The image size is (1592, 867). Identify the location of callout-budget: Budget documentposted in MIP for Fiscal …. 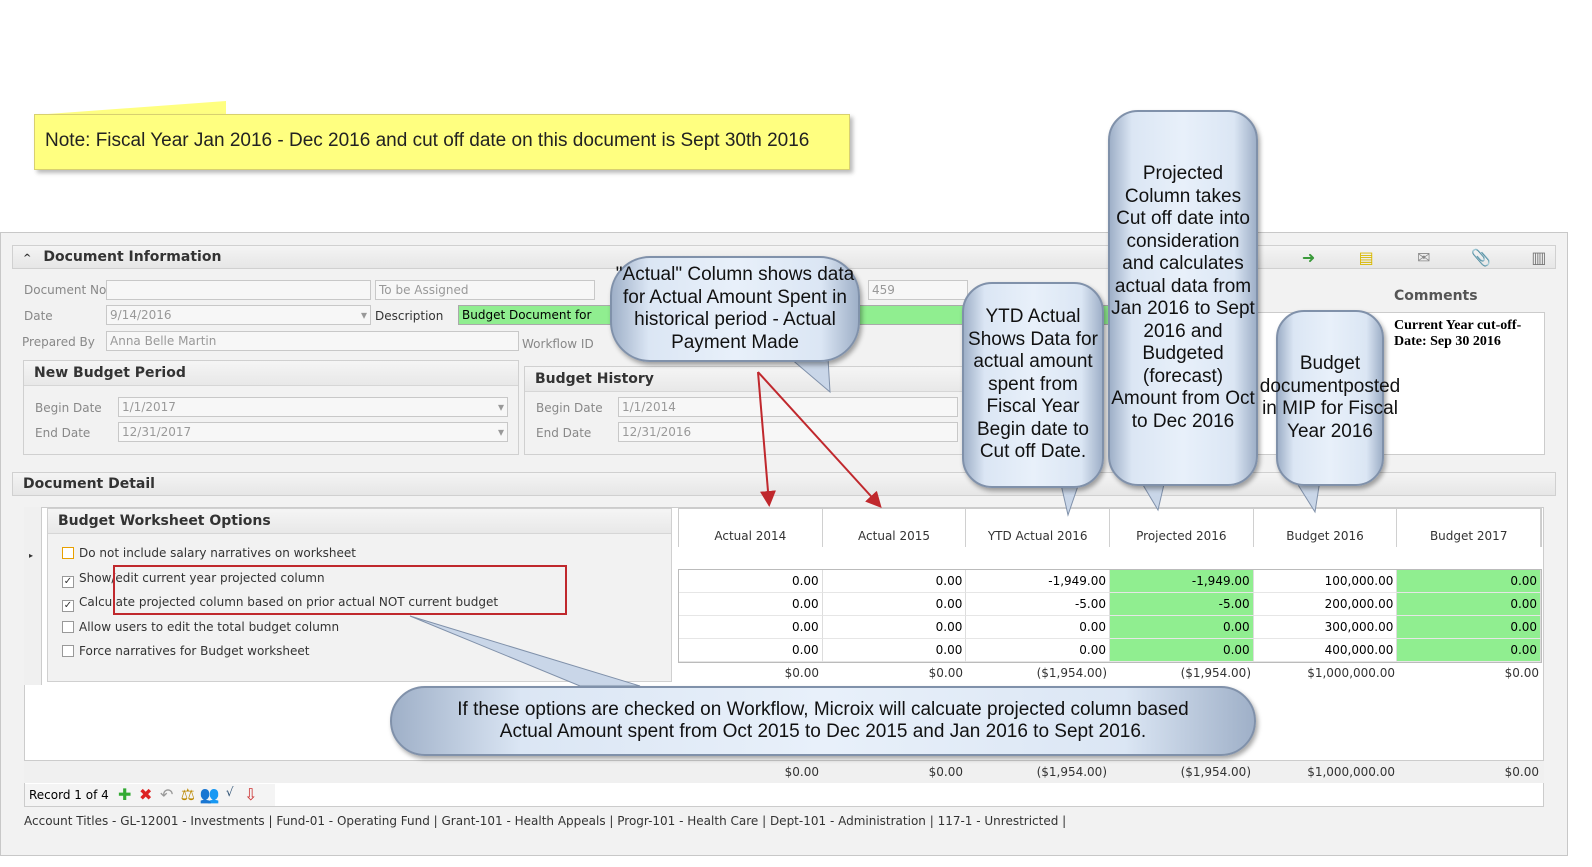
(1330, 398).